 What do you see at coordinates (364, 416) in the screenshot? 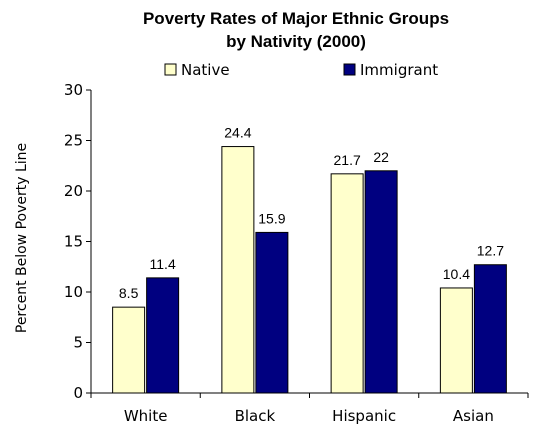
I see `x-category-label: Hispanic` at bounding box center [364, 416].